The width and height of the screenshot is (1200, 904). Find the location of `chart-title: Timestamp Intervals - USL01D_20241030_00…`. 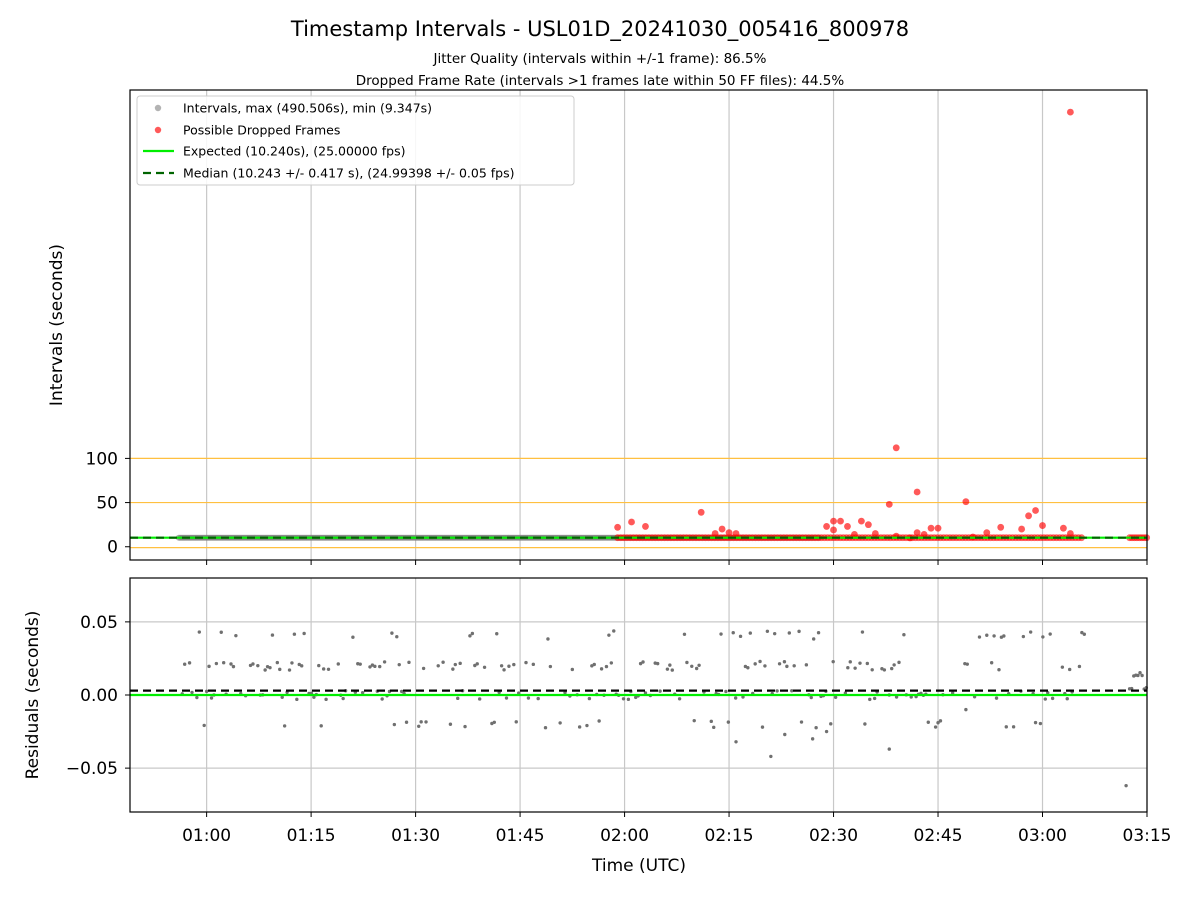

chart-title: Timestamp Intervals - USL01D_20241030_00… is located at coordinates (599, 29).